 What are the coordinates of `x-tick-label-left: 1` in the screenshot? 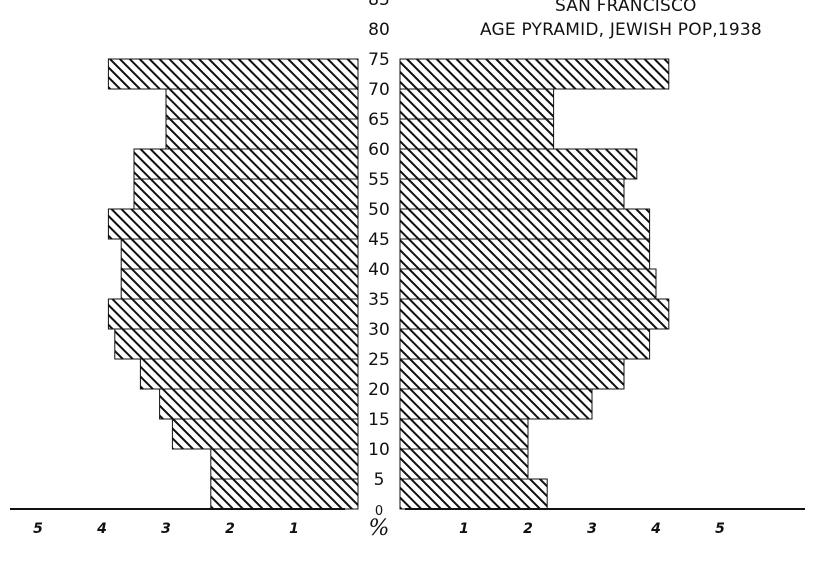 It's located at (294, 529).